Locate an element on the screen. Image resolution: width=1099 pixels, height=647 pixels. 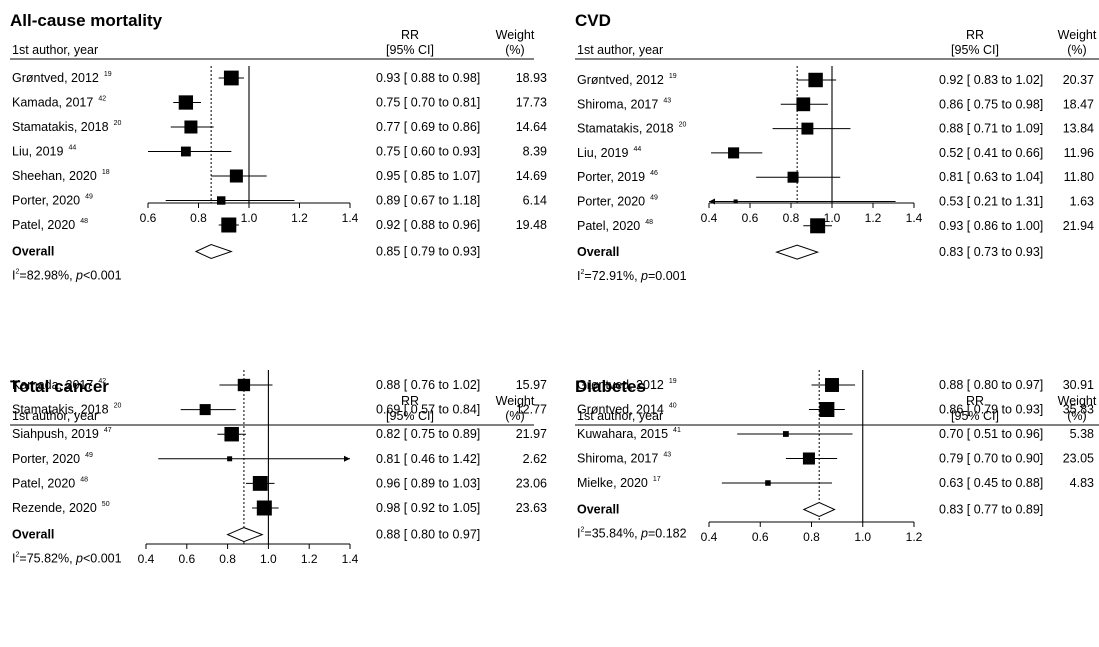
p-value: =0.001 is located at coordinates (667, 276).